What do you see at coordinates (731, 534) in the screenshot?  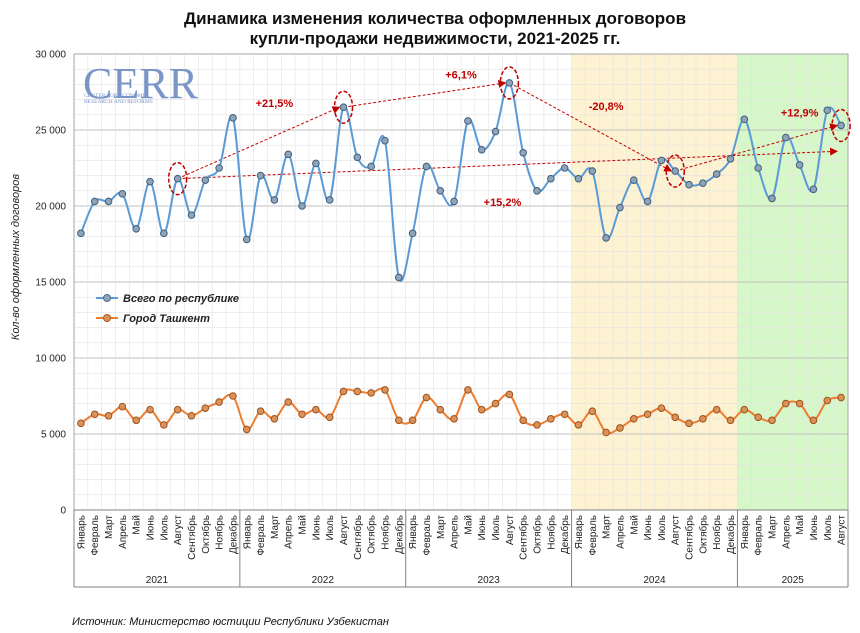 I see `x-tick-label: Декабрь` at bounding box center [731, 534].